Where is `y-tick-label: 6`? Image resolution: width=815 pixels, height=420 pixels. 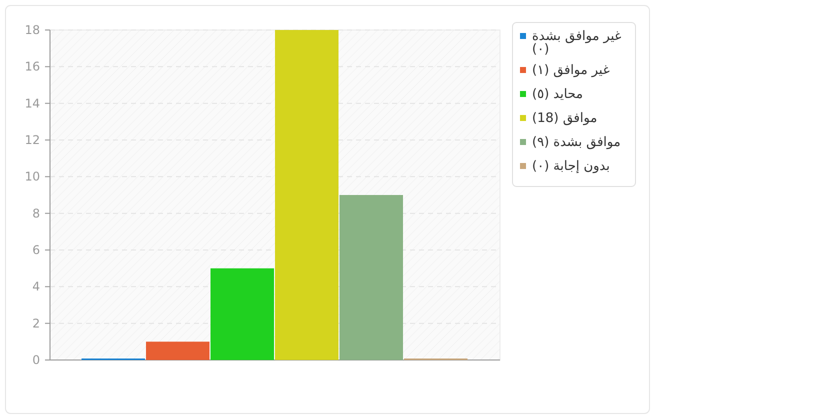 y-tick-label: 6 is located at coordinates (36, 250).